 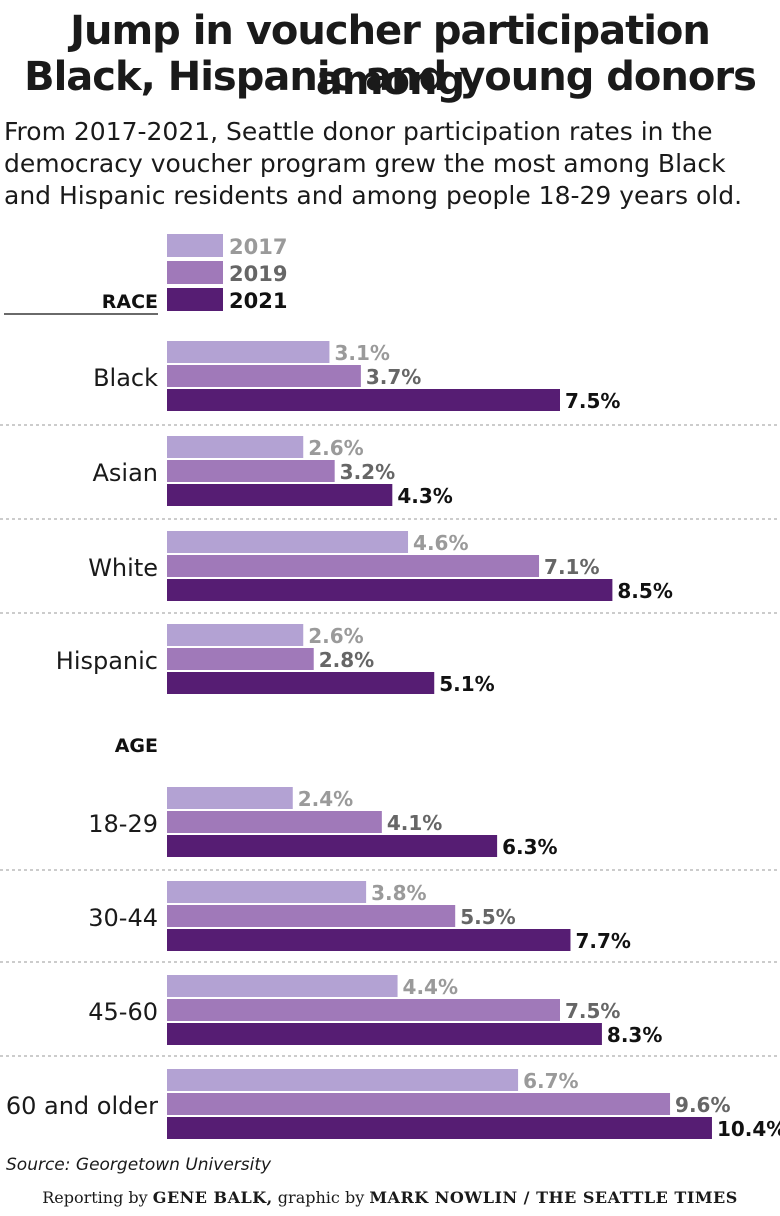 What do you see at coordinates (97, 1197) in the screenshot?
I see `credit-reporting-prefix: Reporting by` at bounding box center [97, 1197].